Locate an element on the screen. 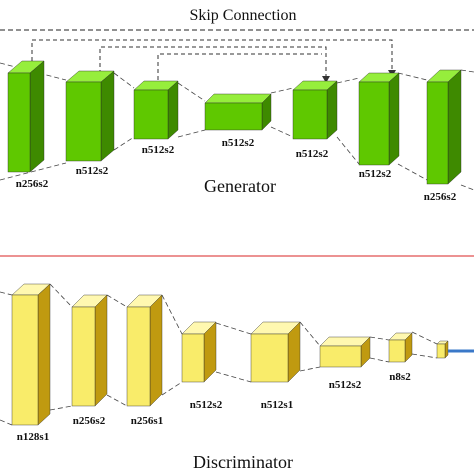  discriminator-caption: Discriminator is located at coordinates (243, 462).